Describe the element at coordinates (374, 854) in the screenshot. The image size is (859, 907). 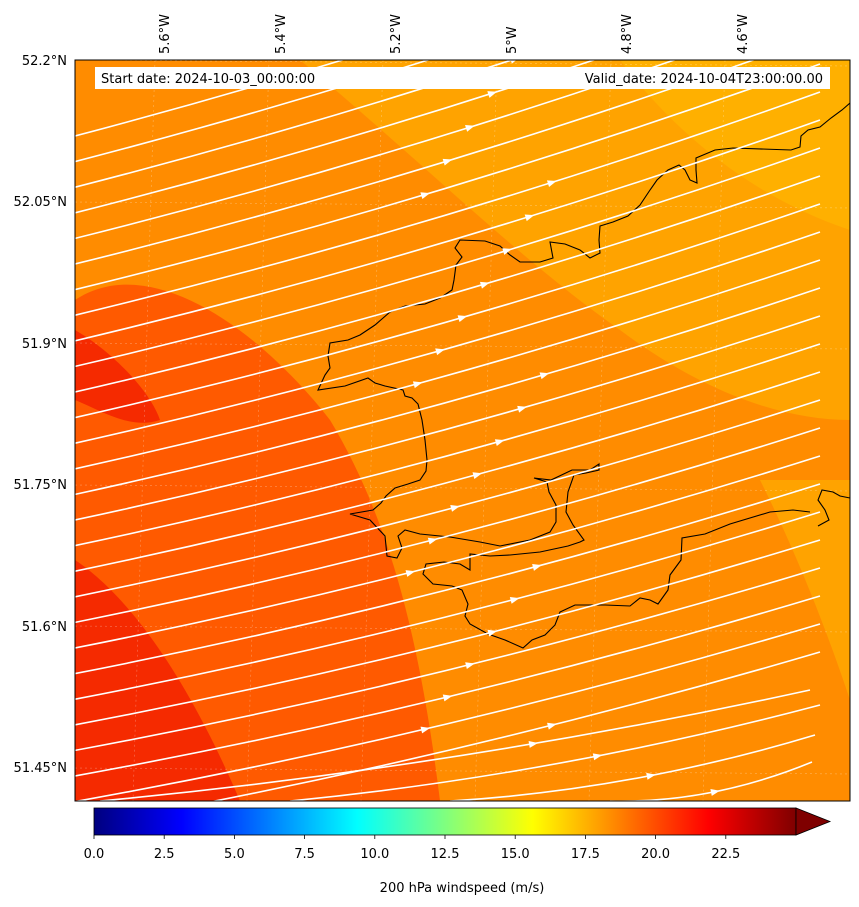
I see `colorbar-tick-label: 10.0` at that location.